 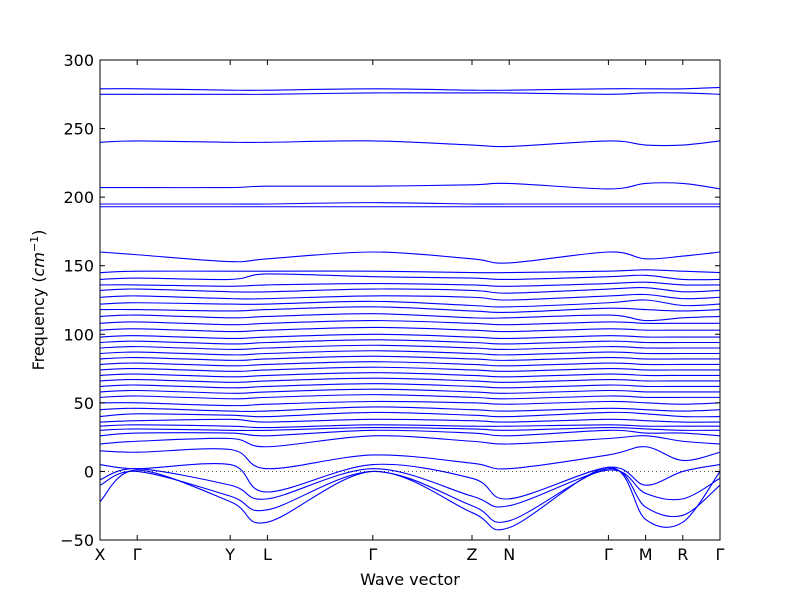 What do you see at coordinates (100, 554) in the screenshot?
I see `x-tick-label: X` at bounding box center [100, 554].